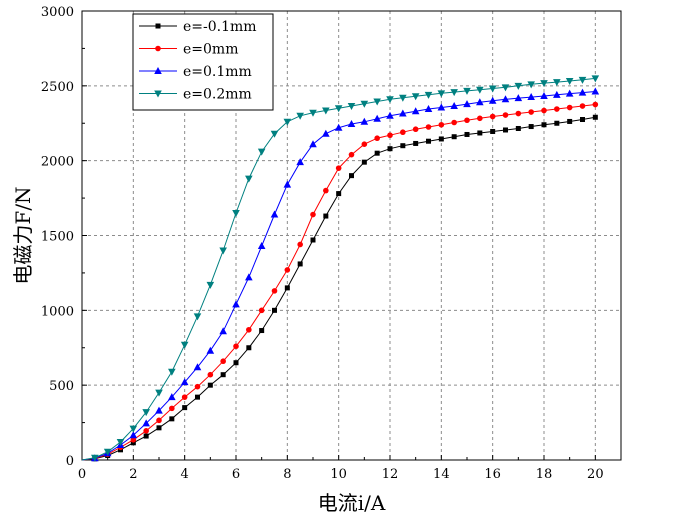 This screenshot has width=693, height=520. Describe the element at coordinates (390, 474) in the screenshot. I see `x-tick-label: 12` at that location.